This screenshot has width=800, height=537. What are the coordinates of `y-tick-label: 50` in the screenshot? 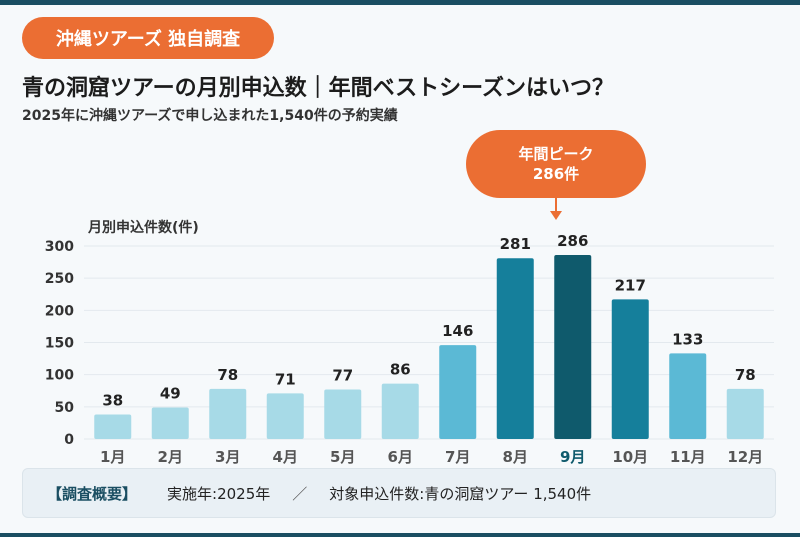 It's located at (65, 408).